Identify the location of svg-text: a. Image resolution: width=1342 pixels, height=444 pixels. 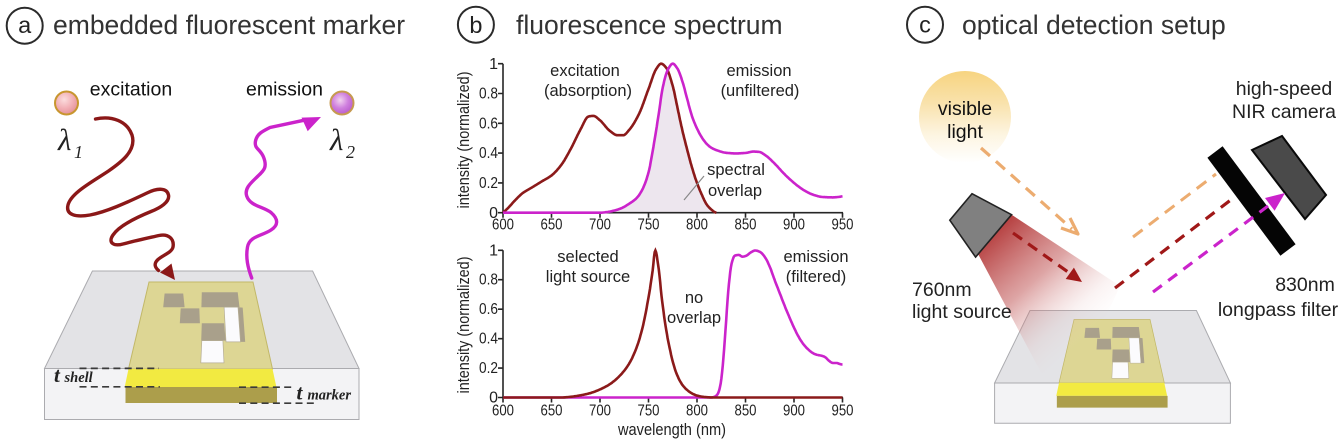
(25, 25).